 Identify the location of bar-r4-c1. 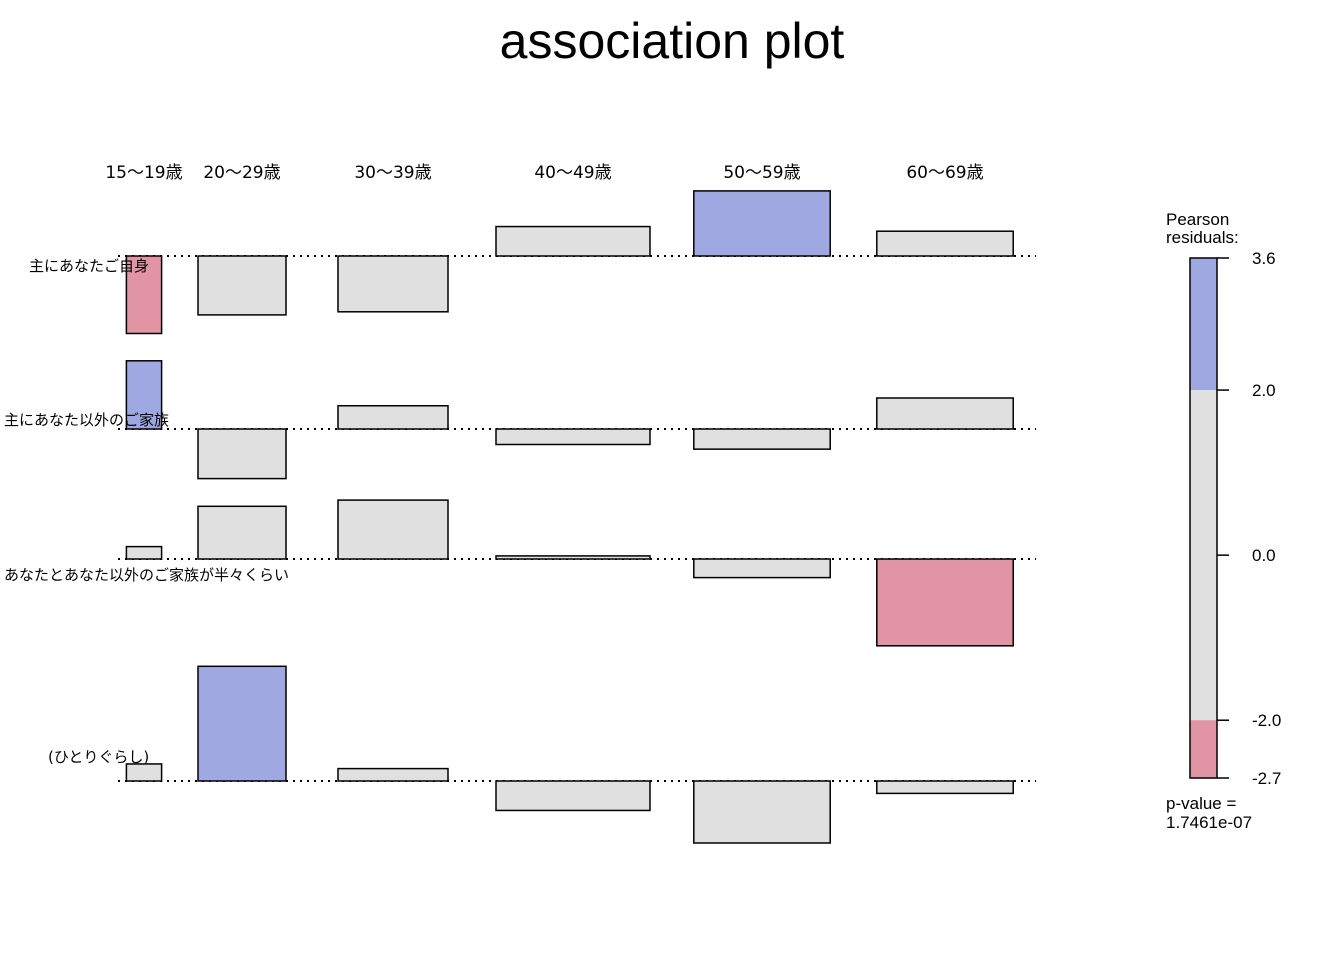
(144, 772).